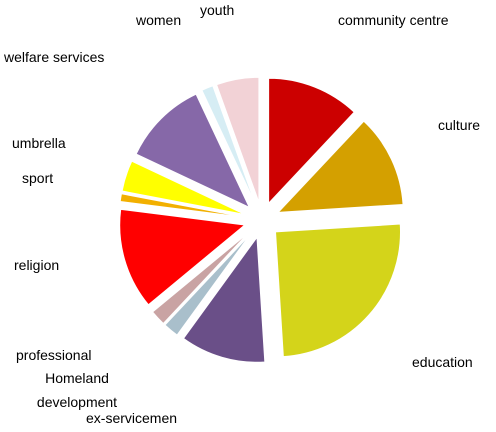 Image resolution: width=496 pixels, height=432 pixels. What do you see at coordinates (39, 143) in the screenshot?
I see `slice-label: umbrella` at bounding box center [39, 143].